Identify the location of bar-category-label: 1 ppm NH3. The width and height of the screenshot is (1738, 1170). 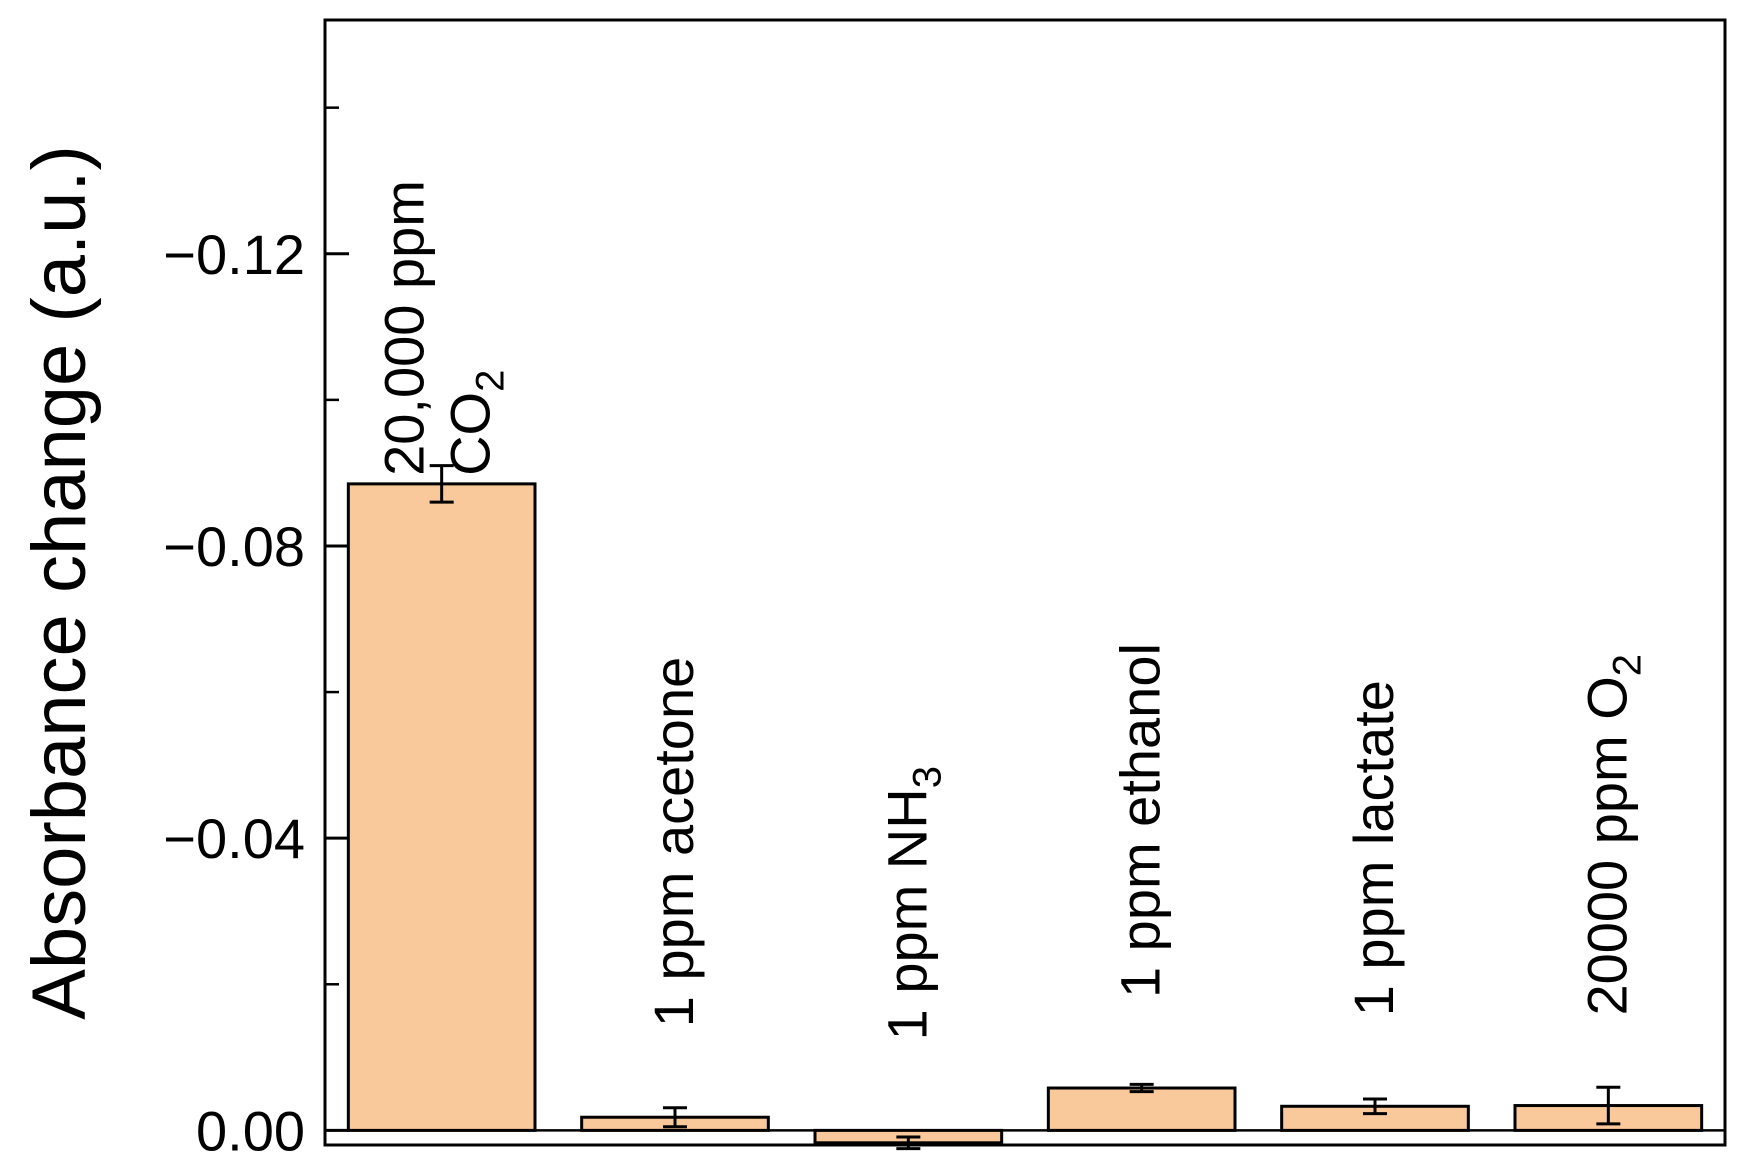
(912, 903).